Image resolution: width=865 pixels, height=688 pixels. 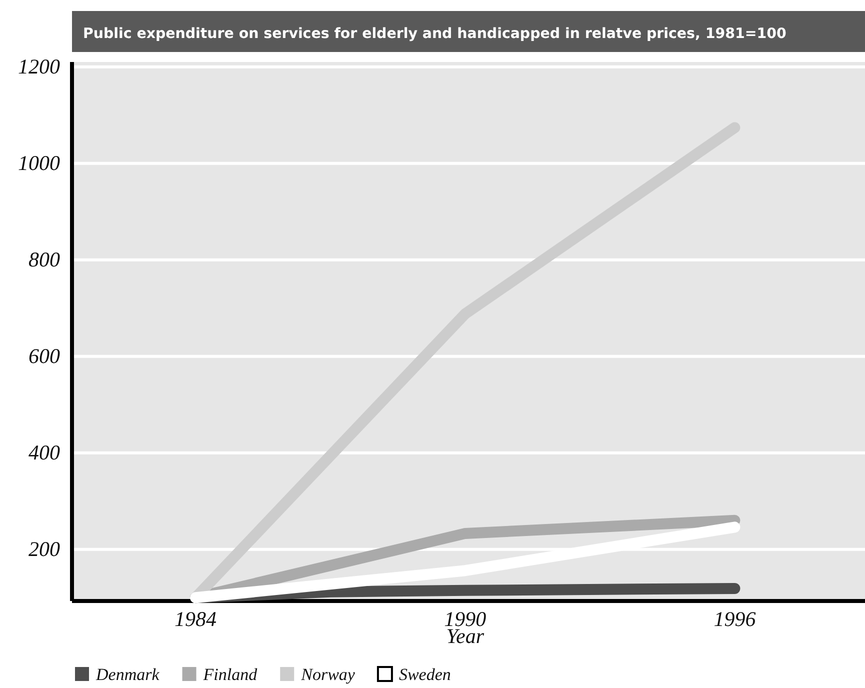 What do you see at coordinates (328, 674) in the screenshot?
I see `legend-label: Norway` at bounding box center [328, 674].